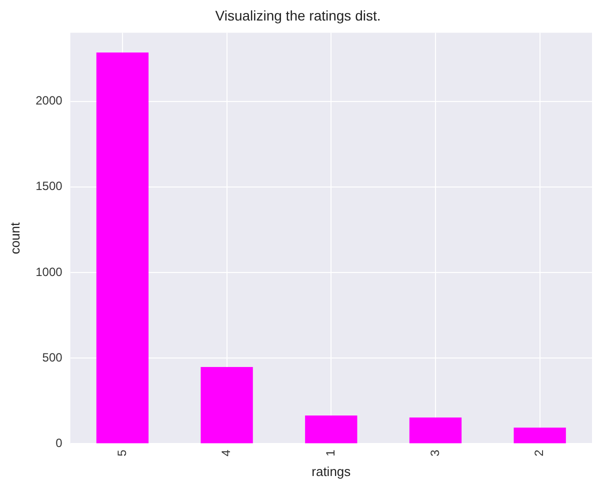 Image resolution: width=598 pixels, height=484 pixels. What do you see at coordinates (14, 238) in the screenshot?
I see `y-axis-title: count` at bounding box center [14, 238].